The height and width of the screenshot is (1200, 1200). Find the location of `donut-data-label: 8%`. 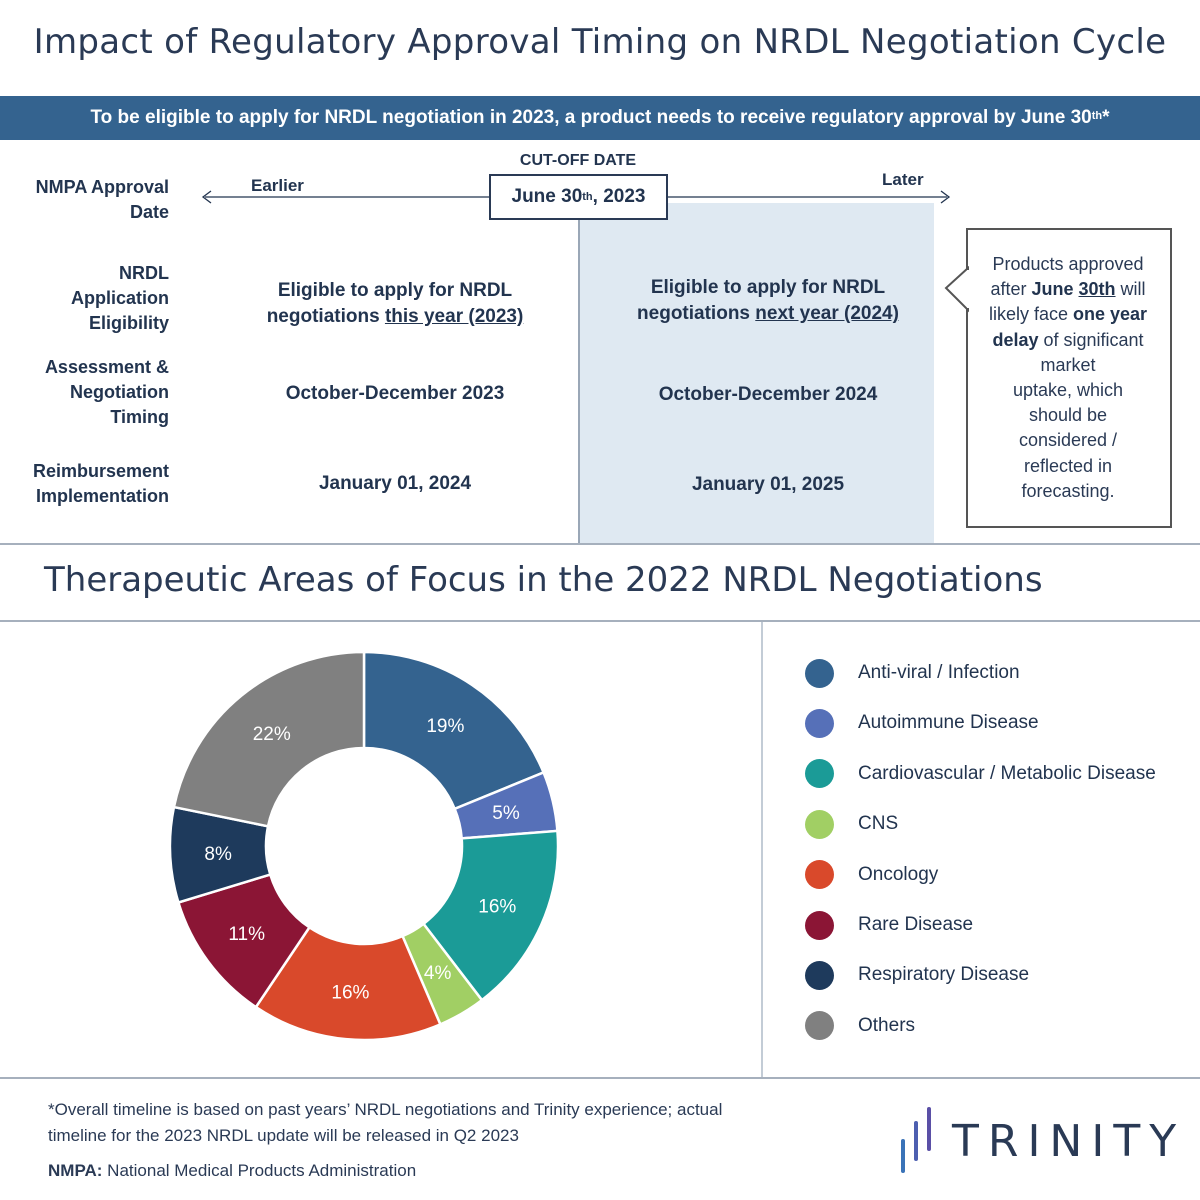

donut-data-label: 8% is located at coordinates (218, 854).